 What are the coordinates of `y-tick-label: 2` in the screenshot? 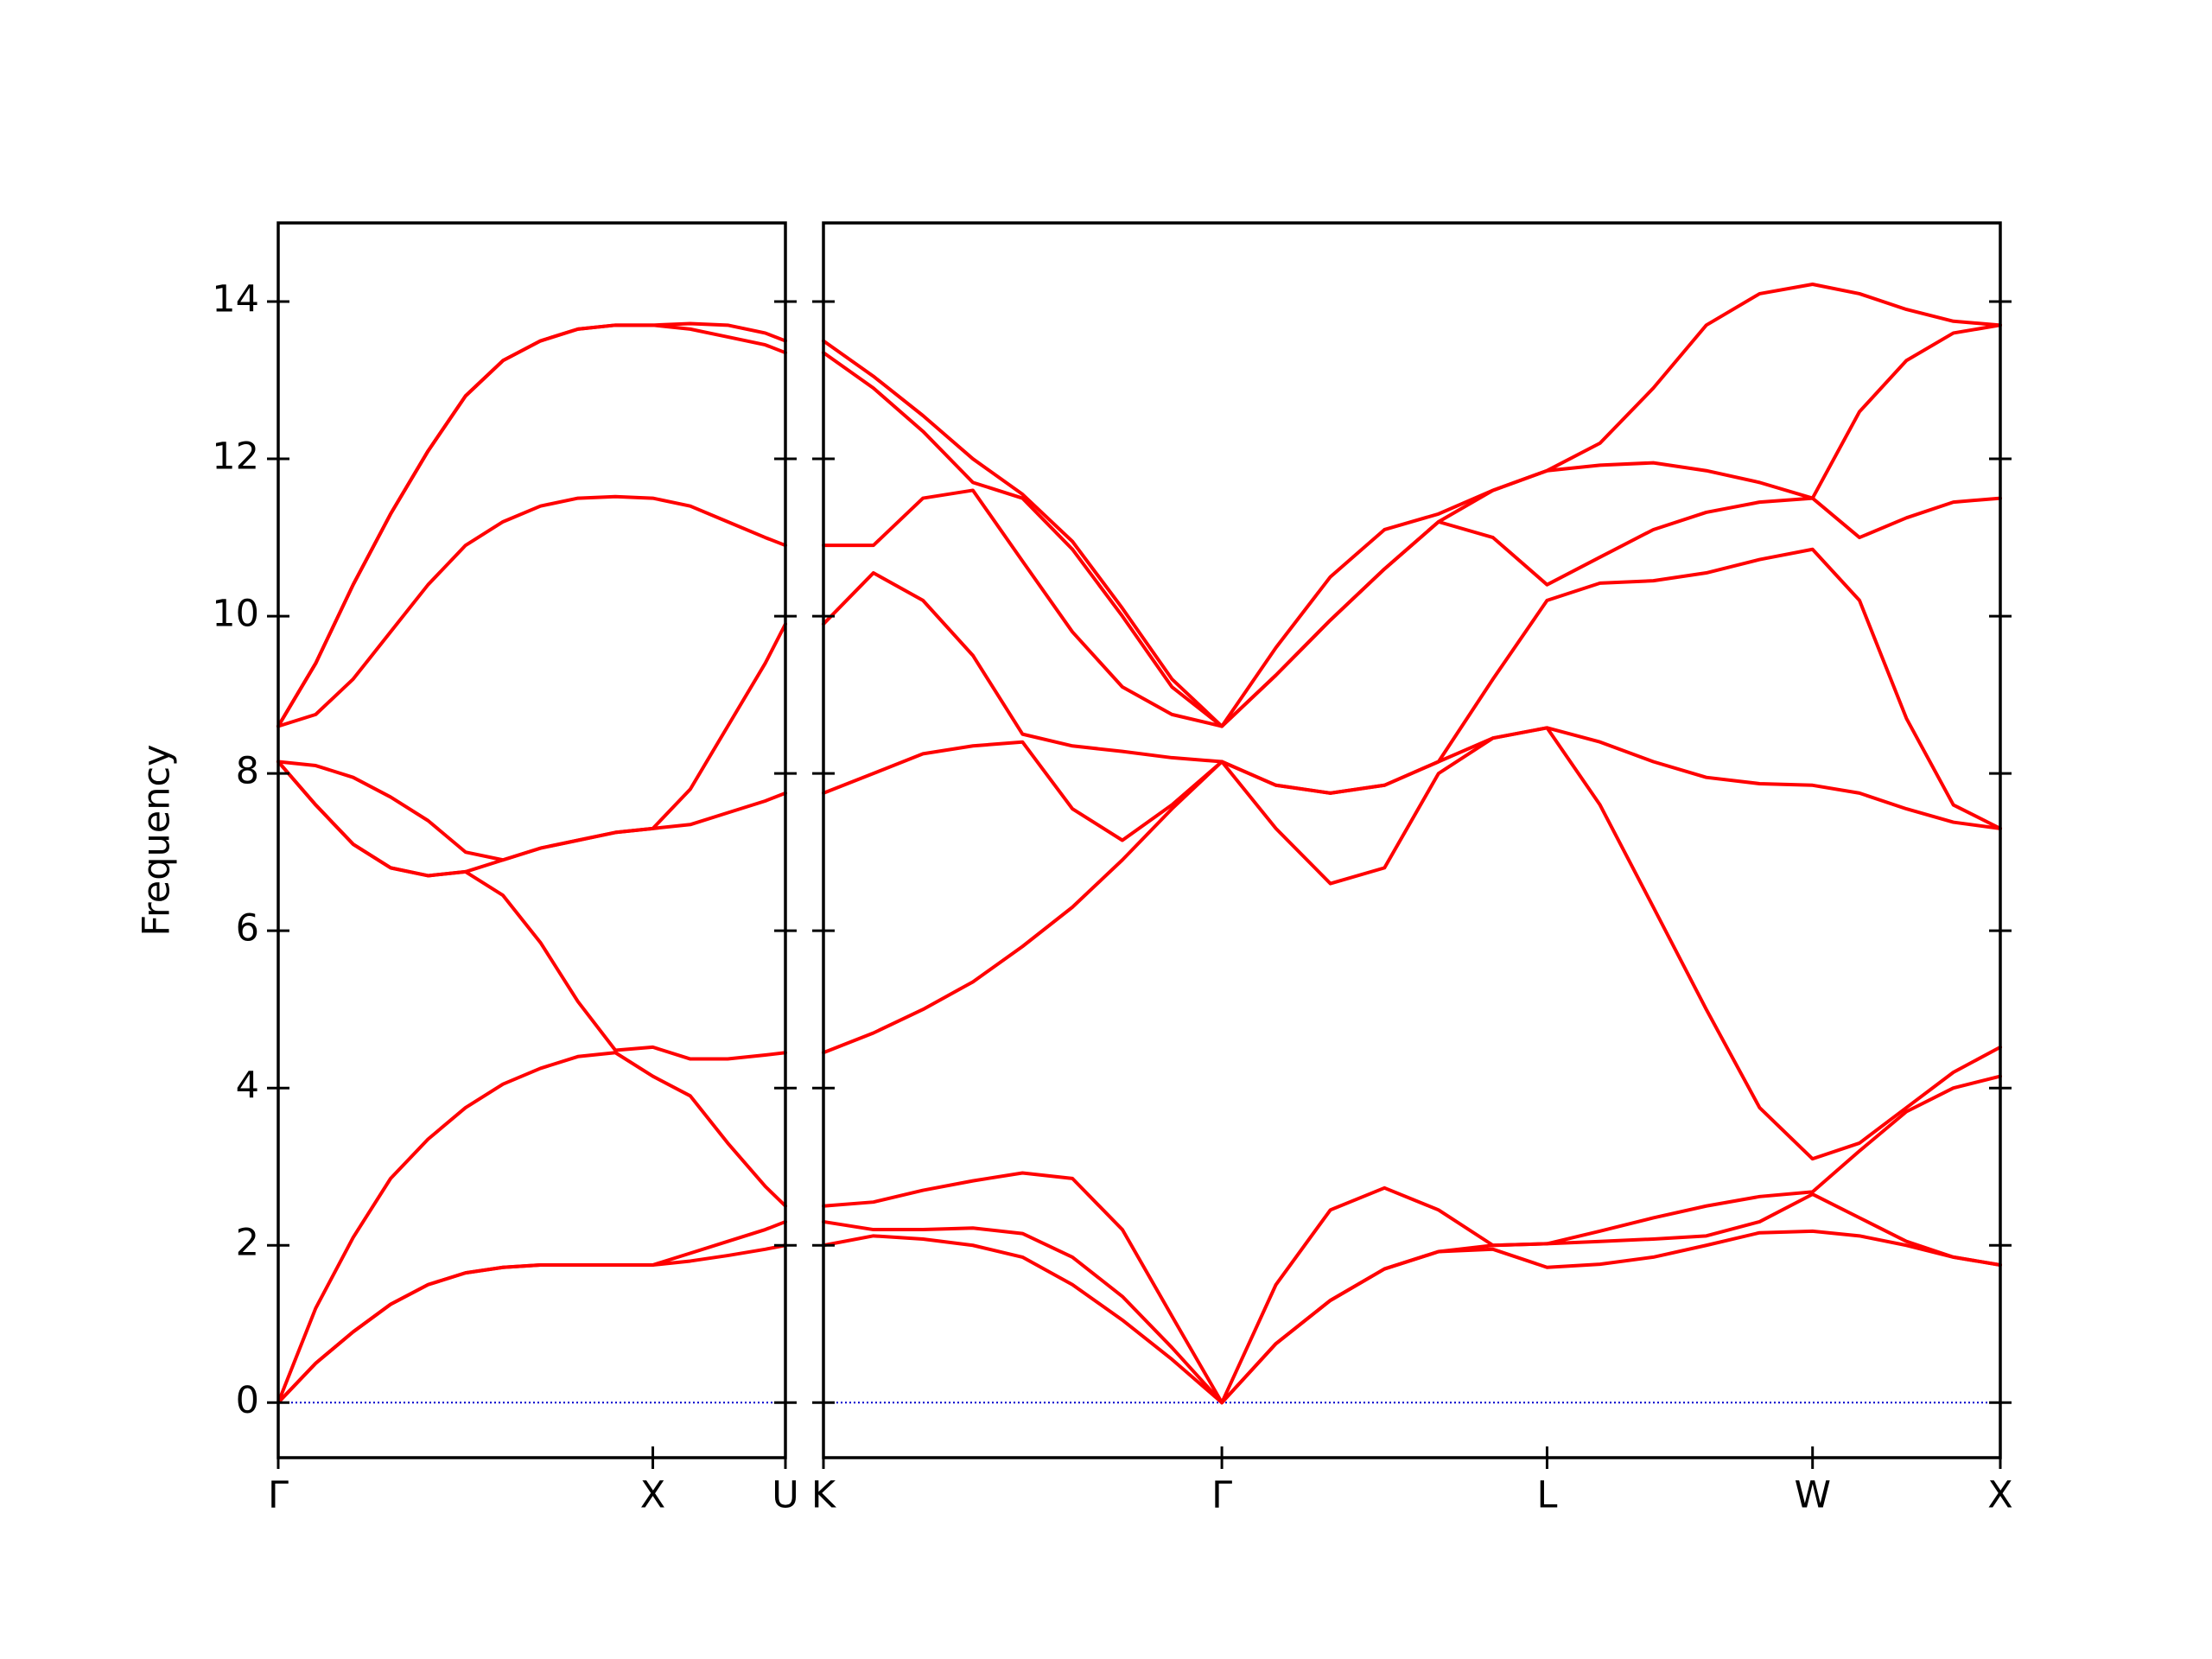 It's located at (247, 1243).